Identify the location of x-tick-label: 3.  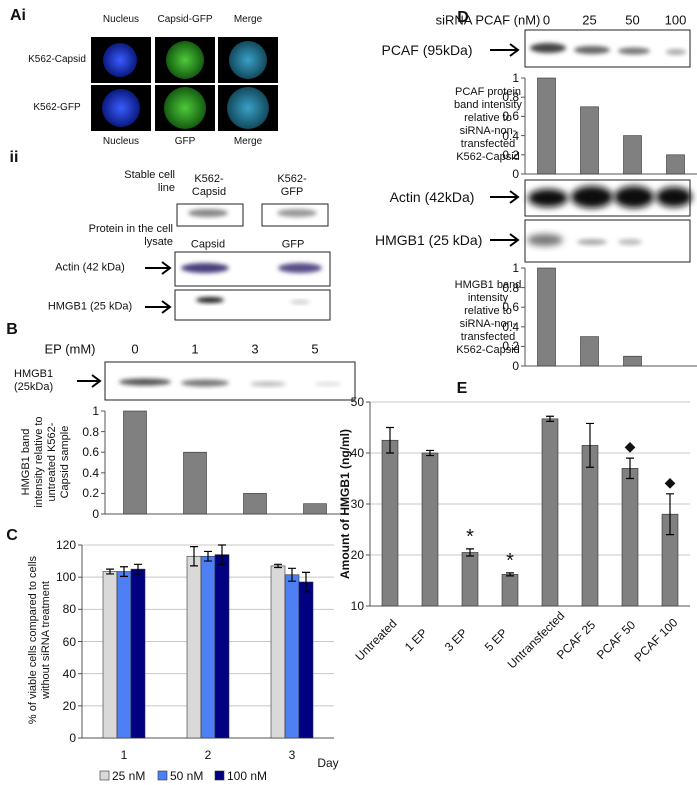
(255, 349).